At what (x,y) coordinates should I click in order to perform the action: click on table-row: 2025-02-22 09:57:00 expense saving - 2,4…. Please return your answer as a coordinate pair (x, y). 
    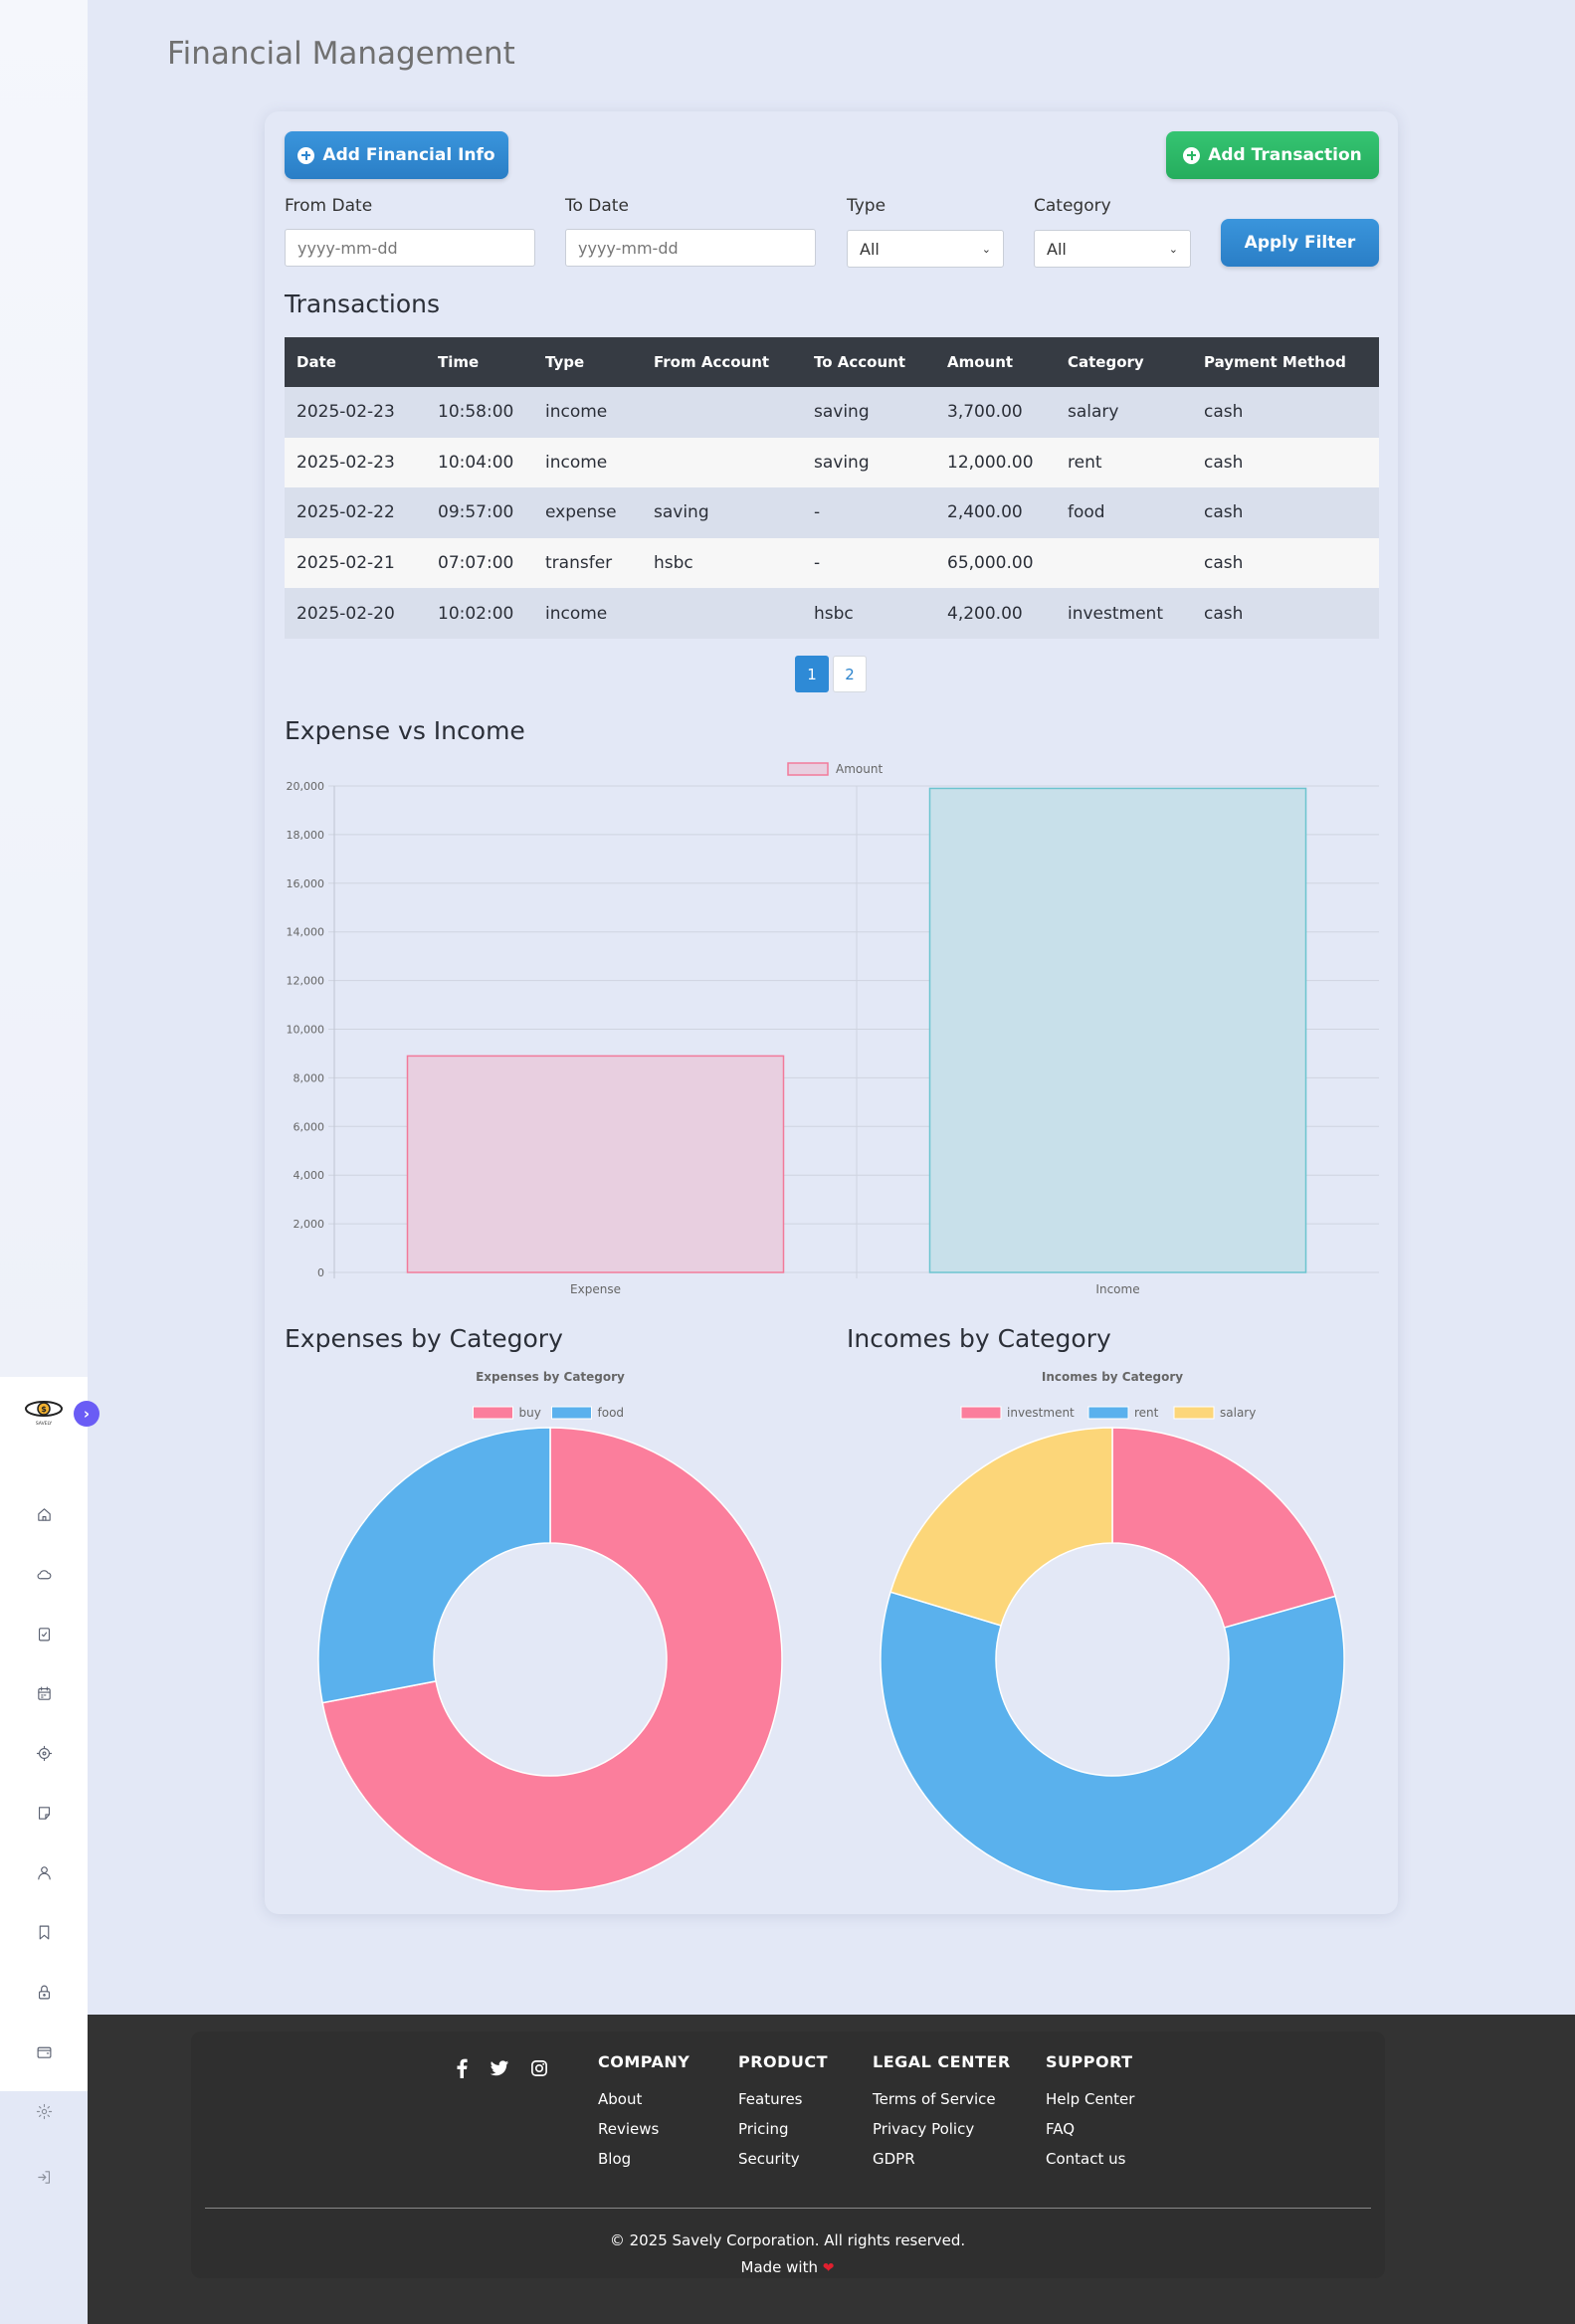
    Looking at the image, I should click on (832, 513).